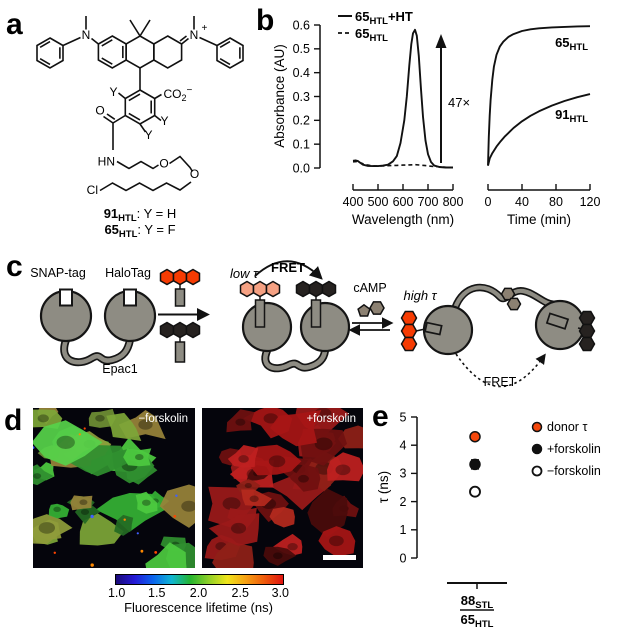  What do you see at coordinates (325, 327) in the screenshot?
I see `halo-domain-labeled` at bounding box center [325, 327].